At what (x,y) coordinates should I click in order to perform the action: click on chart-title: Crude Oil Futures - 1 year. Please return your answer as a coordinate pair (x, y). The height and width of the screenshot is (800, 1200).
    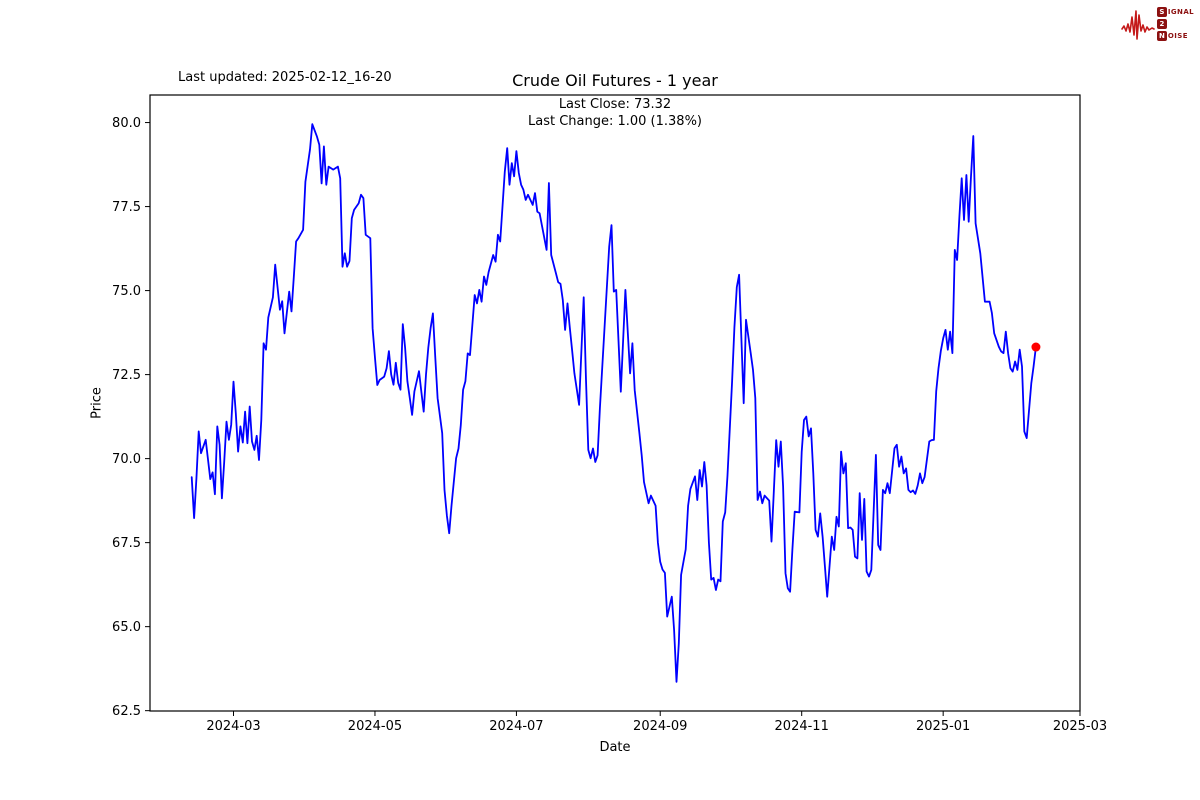
    Looking at the image, I should click on (615, 80).